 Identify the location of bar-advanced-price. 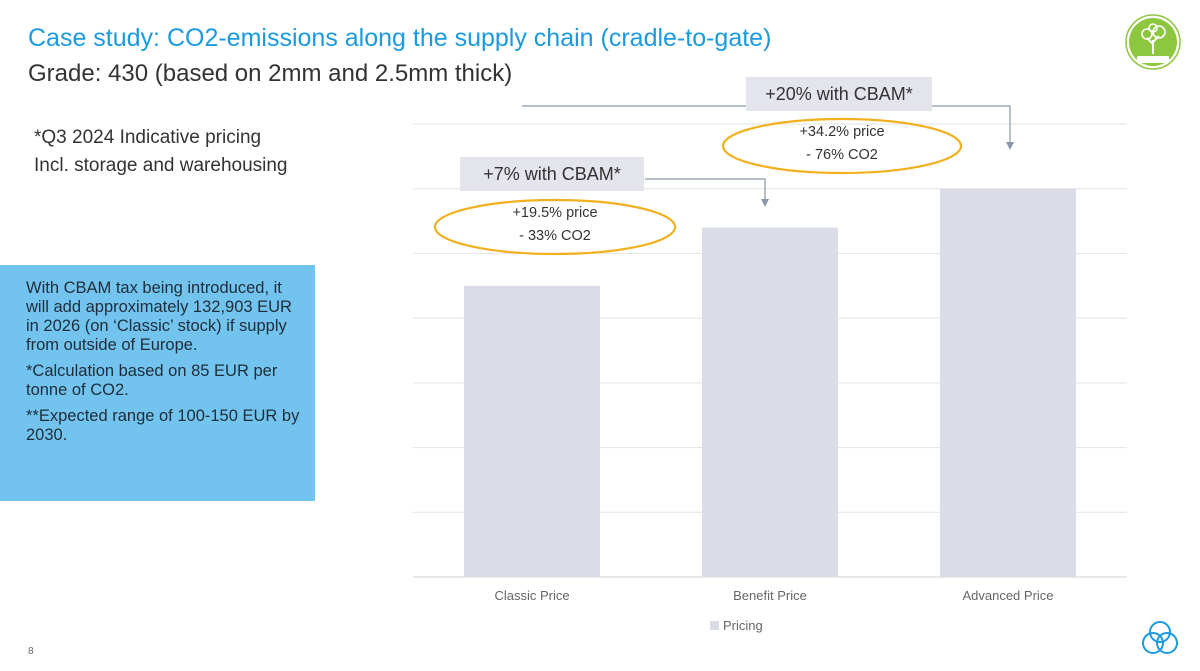
(1008, 382).